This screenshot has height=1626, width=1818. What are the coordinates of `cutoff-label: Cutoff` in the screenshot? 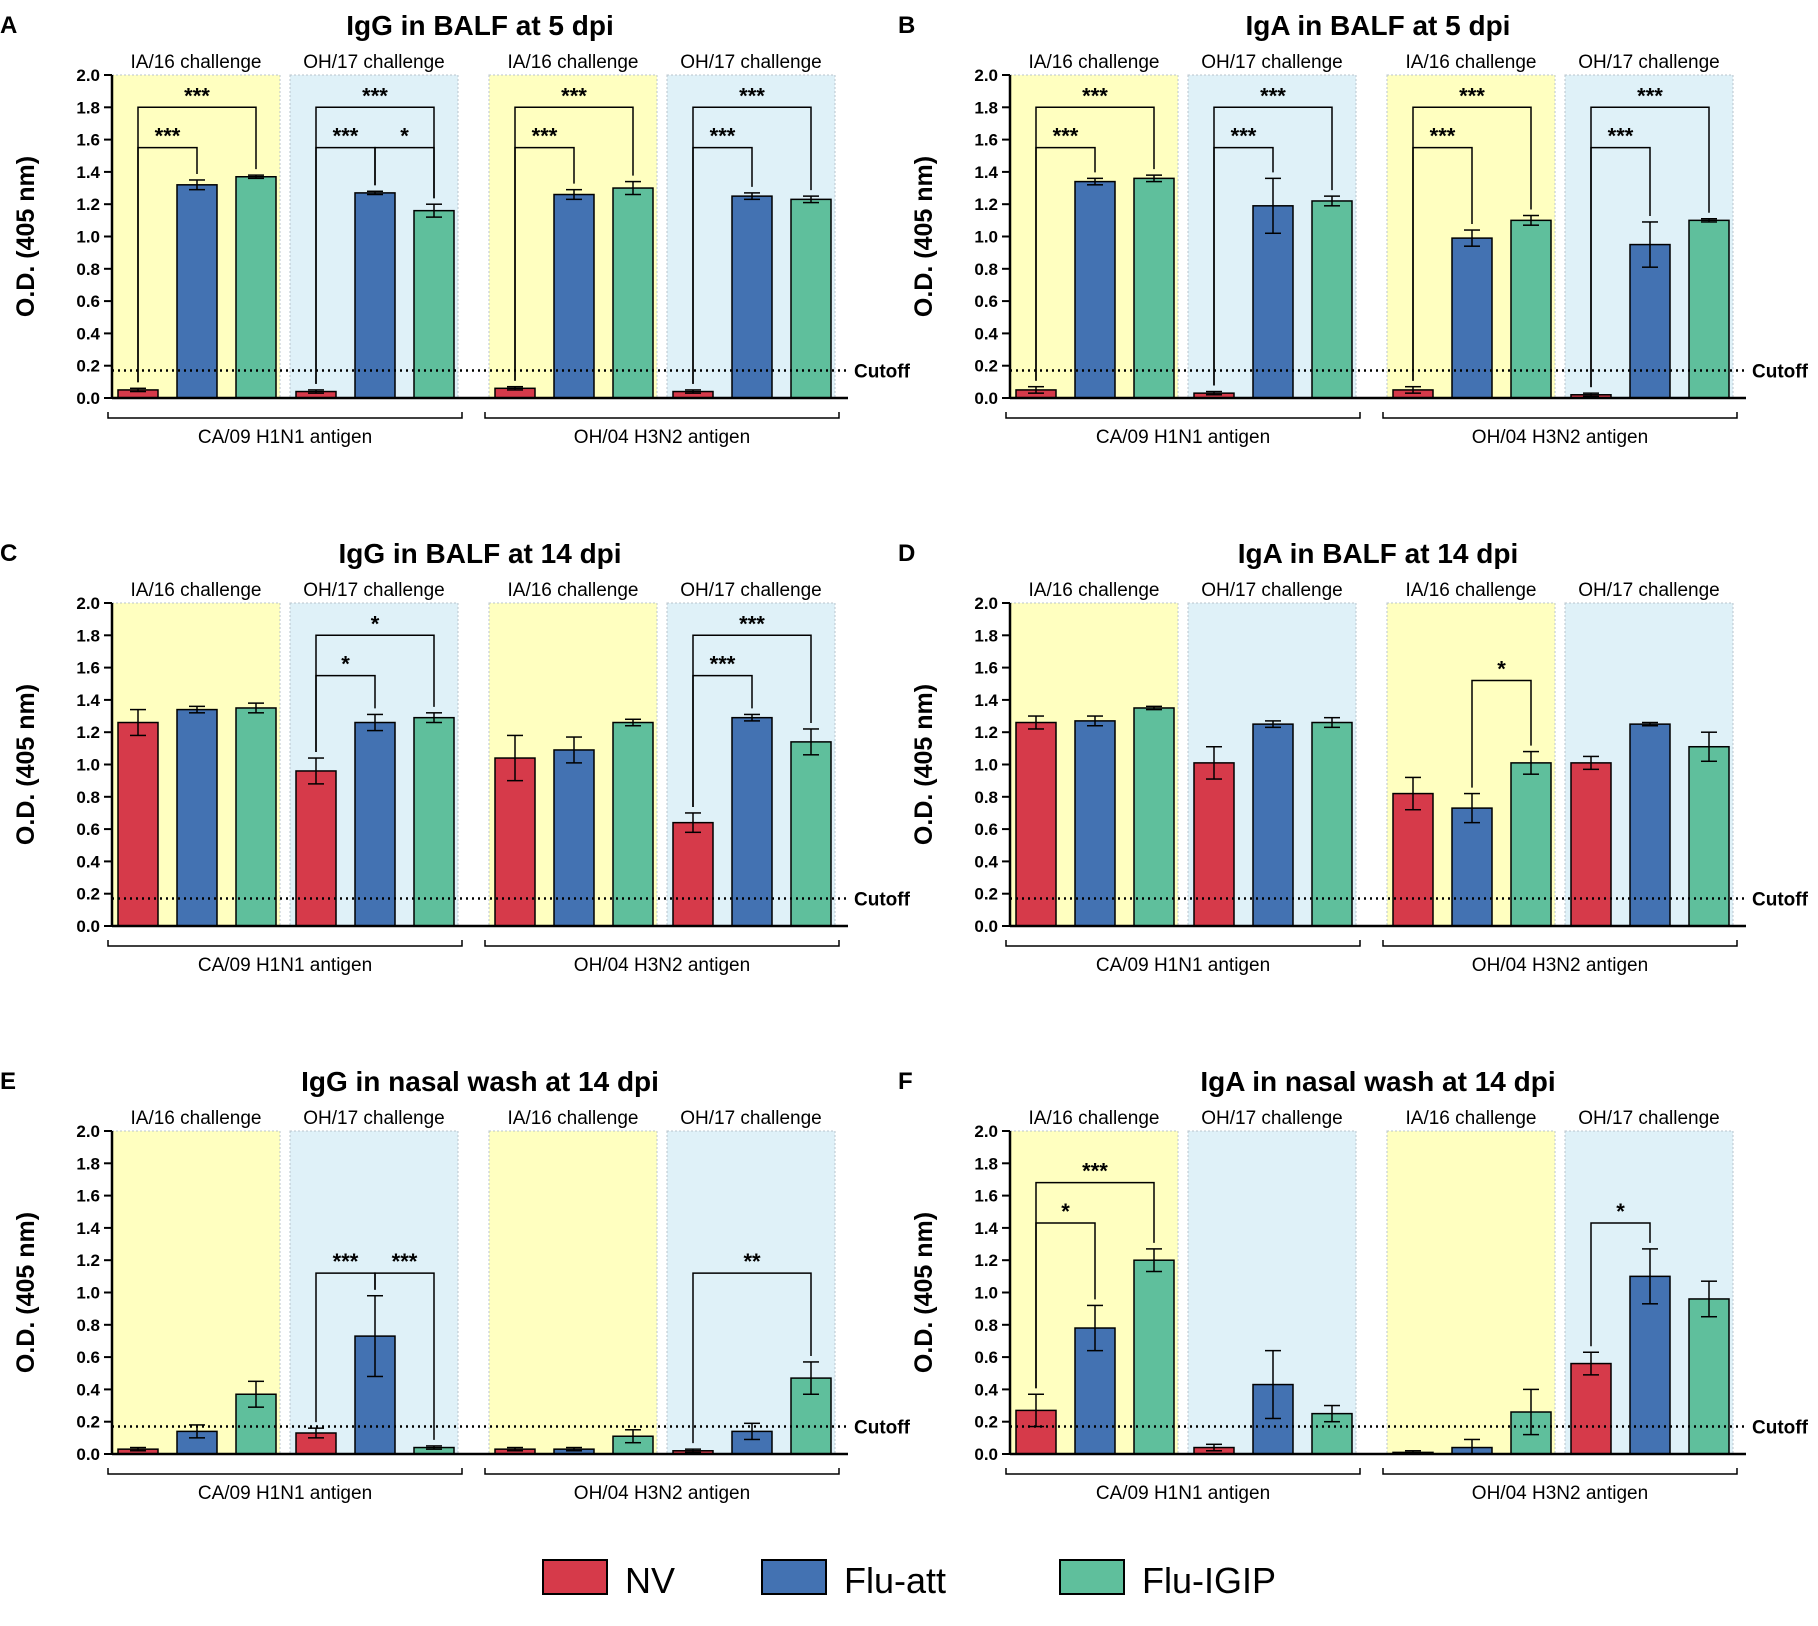 It's located at (1780, 372).